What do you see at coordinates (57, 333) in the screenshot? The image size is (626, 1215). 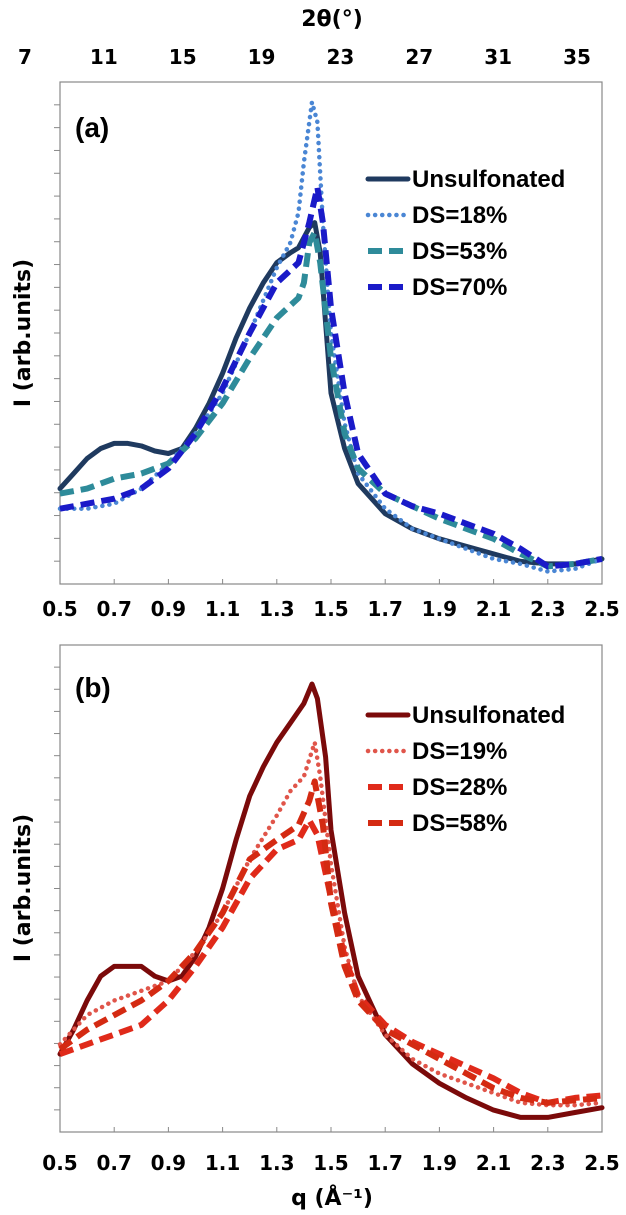 I see `panel-a-y-axis` at bounding box center [57, 333].